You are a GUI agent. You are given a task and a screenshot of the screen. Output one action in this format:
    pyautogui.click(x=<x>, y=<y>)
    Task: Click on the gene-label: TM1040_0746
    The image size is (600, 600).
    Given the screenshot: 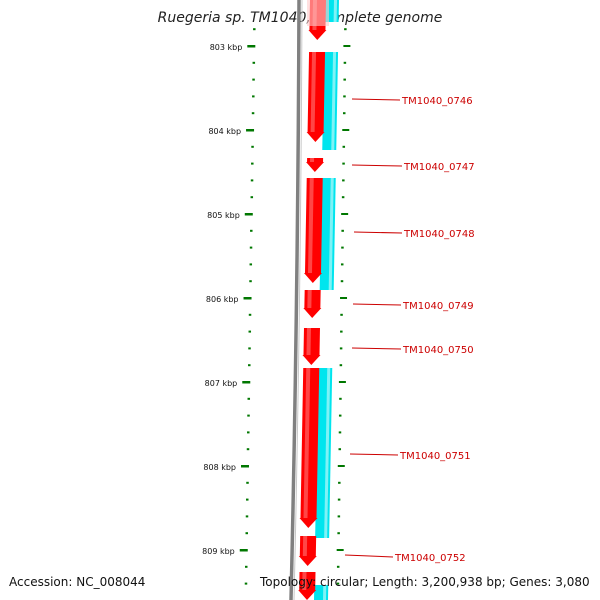 What is the action you would take?
    pyautogui.click(x=437, y=101)
    